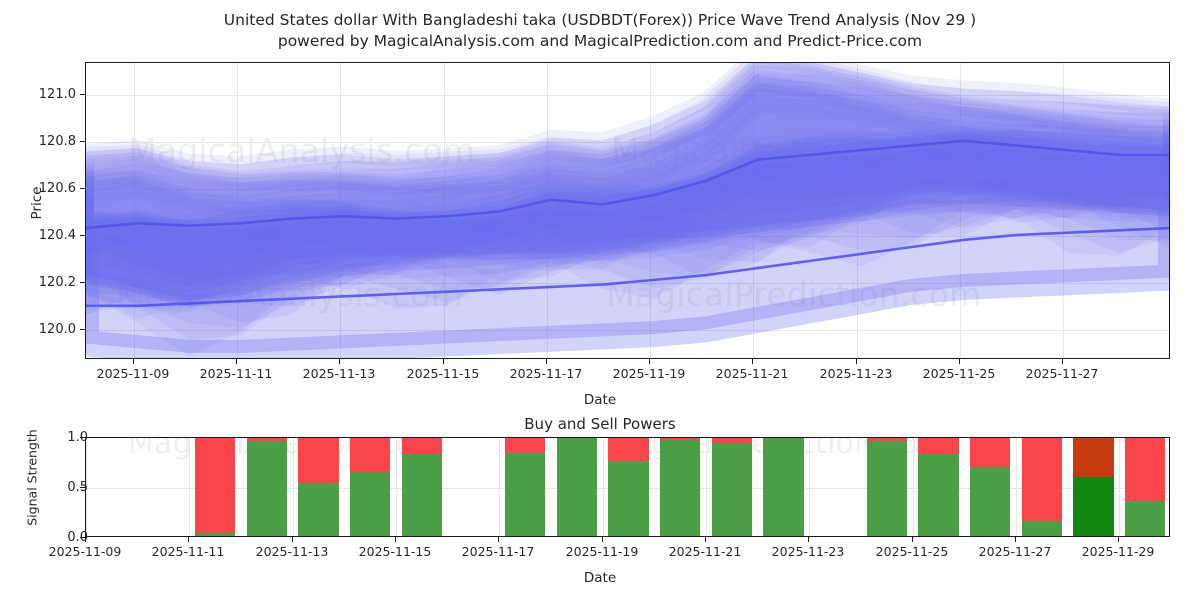  I want to click on date-axis-label: Date, so click(600, 400).